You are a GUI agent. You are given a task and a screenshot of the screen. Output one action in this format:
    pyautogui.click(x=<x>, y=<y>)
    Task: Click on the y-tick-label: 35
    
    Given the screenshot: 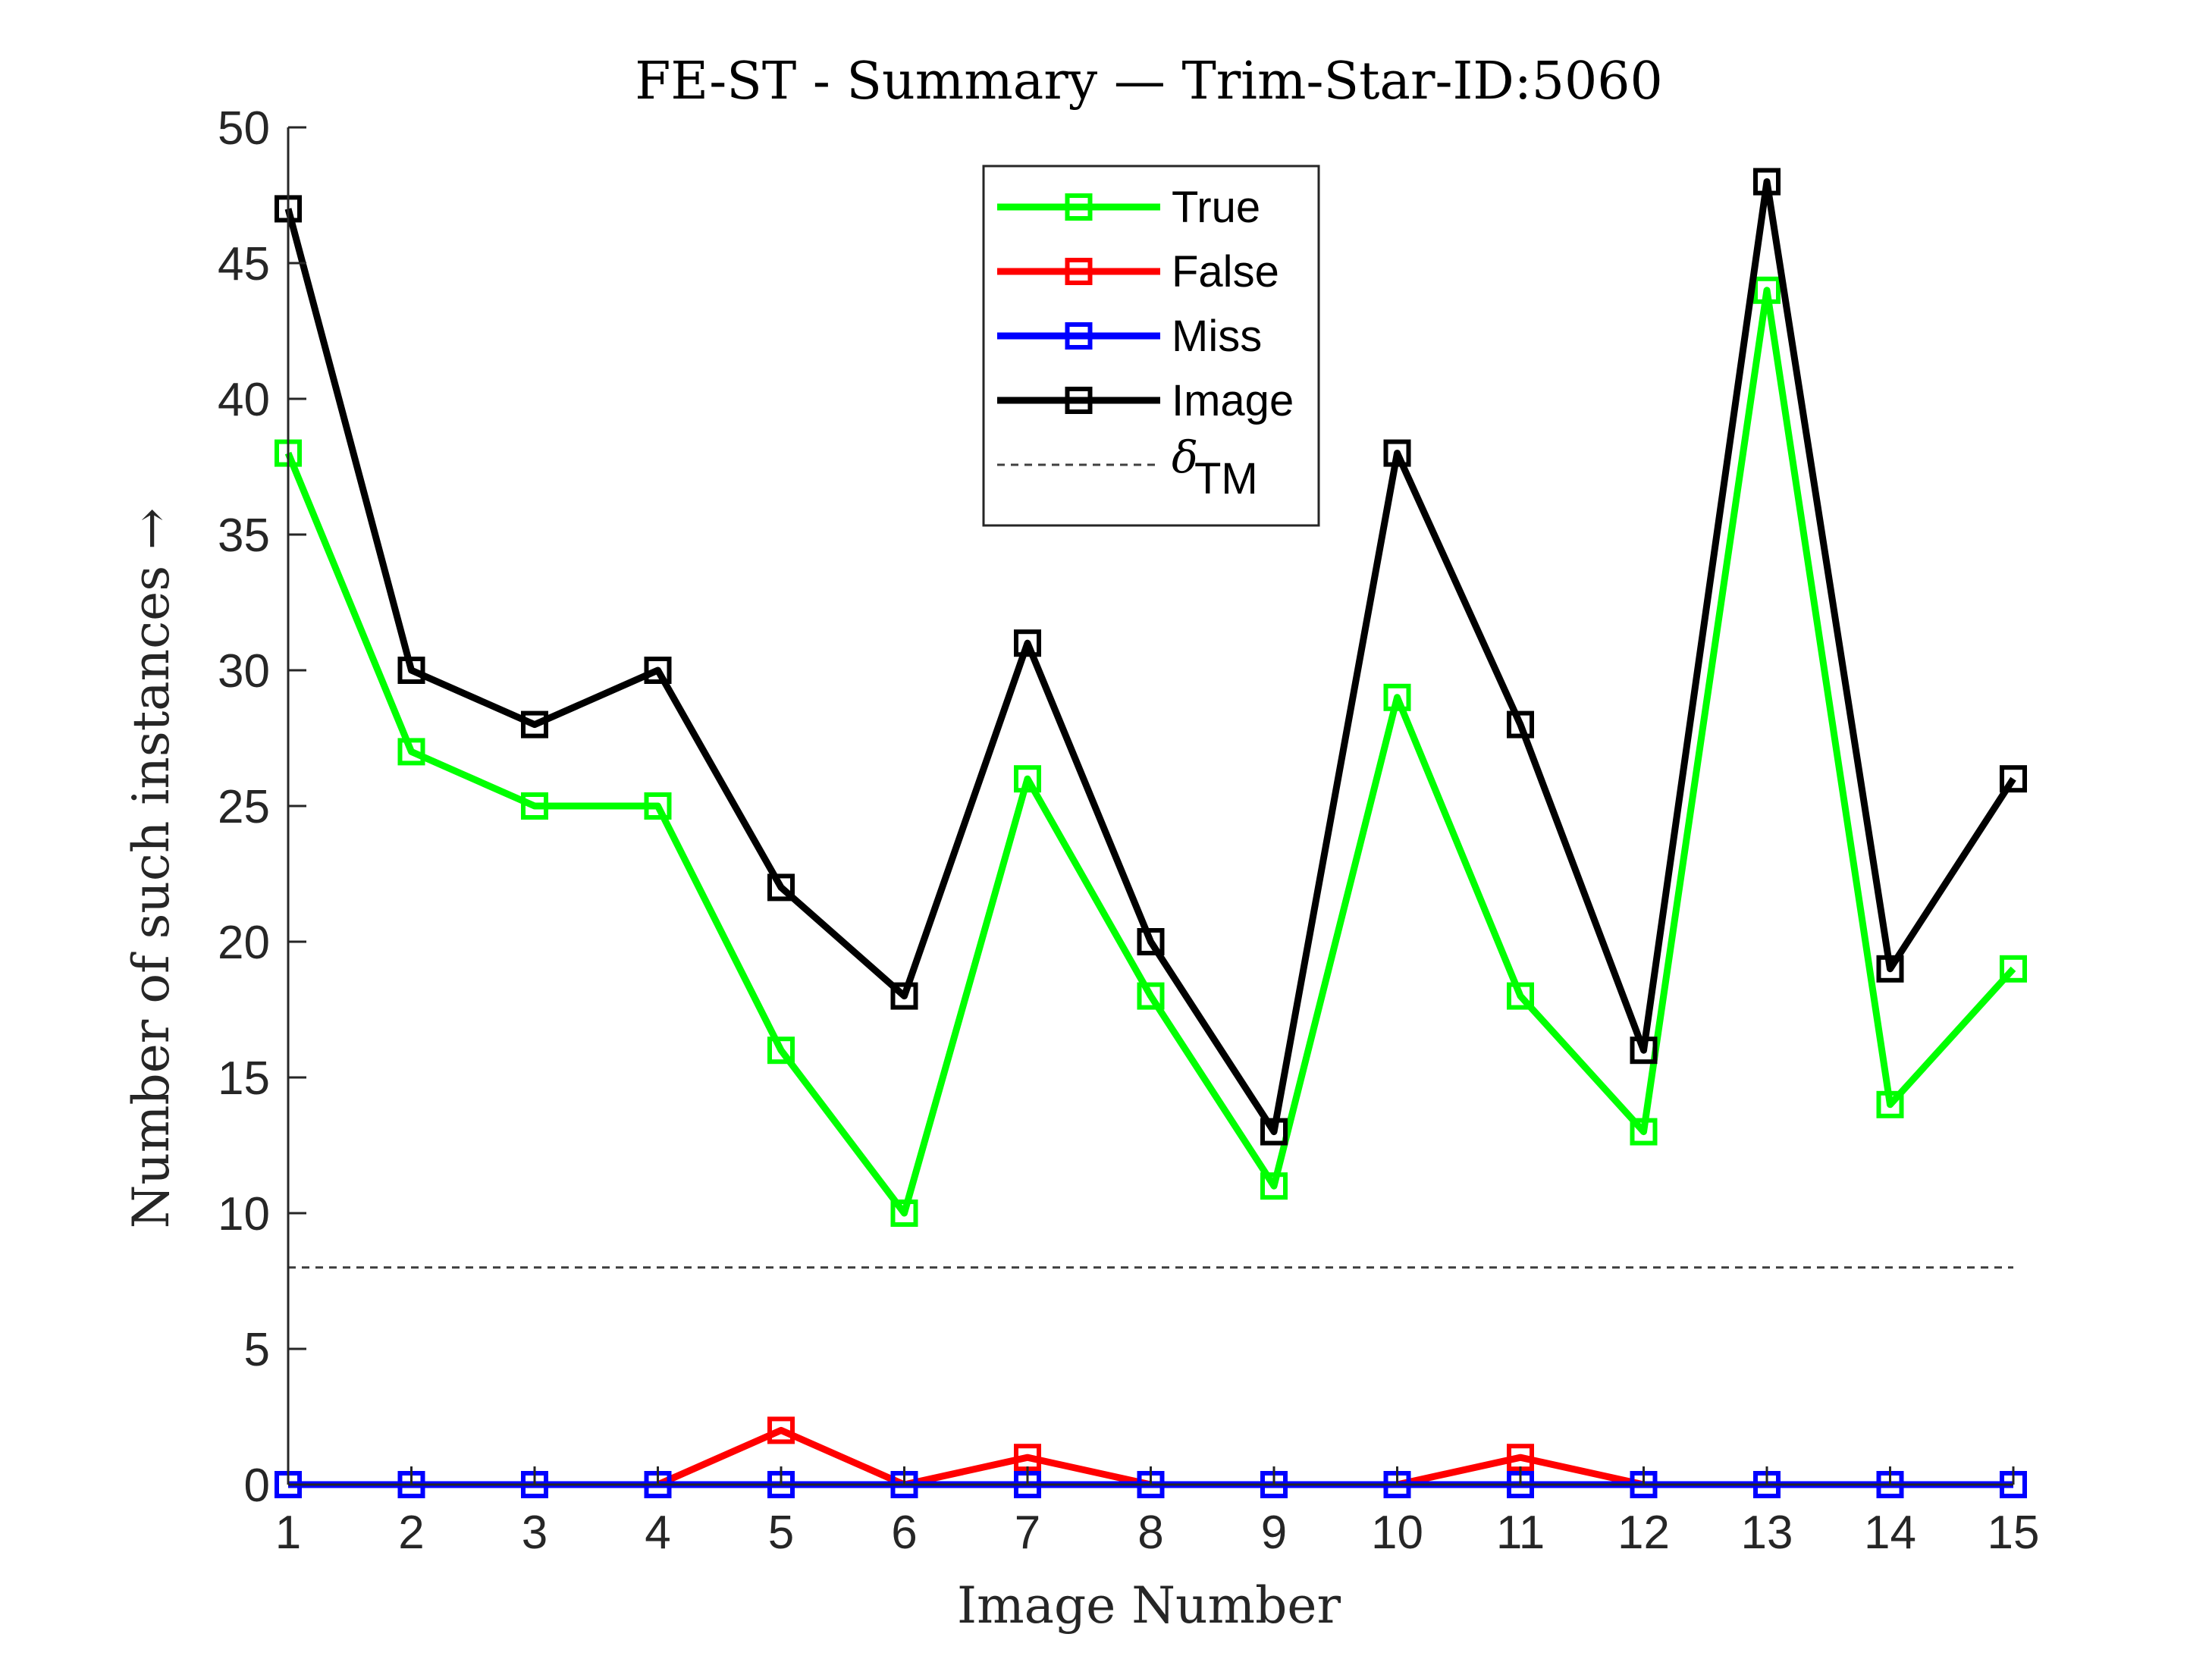 What is the action you would take?
    pyautogui.click(x=244, y=536)
    